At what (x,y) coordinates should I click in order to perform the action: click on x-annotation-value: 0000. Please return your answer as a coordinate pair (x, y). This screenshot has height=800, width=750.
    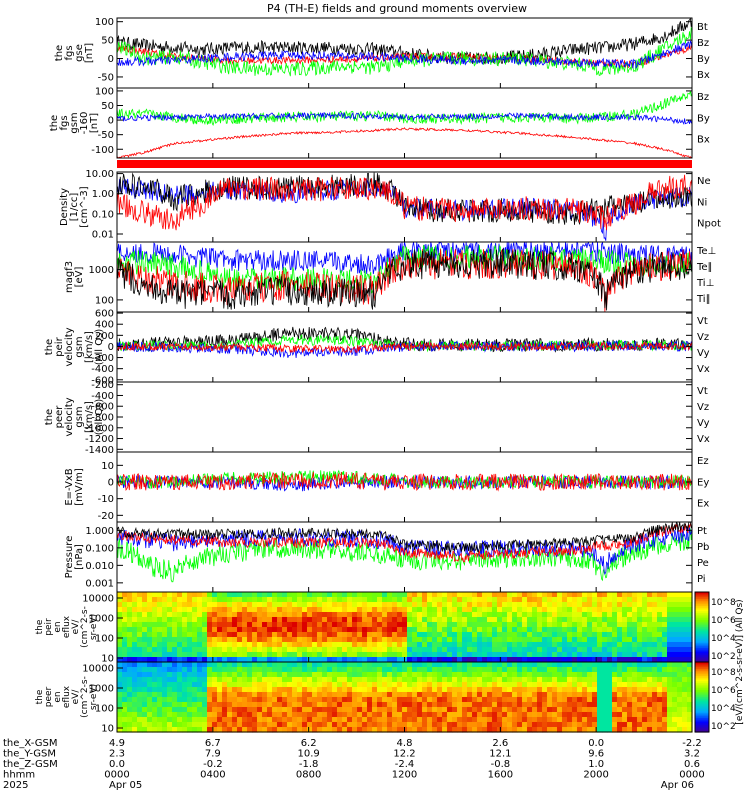
    Looking at the image, I should click on (116, 775).